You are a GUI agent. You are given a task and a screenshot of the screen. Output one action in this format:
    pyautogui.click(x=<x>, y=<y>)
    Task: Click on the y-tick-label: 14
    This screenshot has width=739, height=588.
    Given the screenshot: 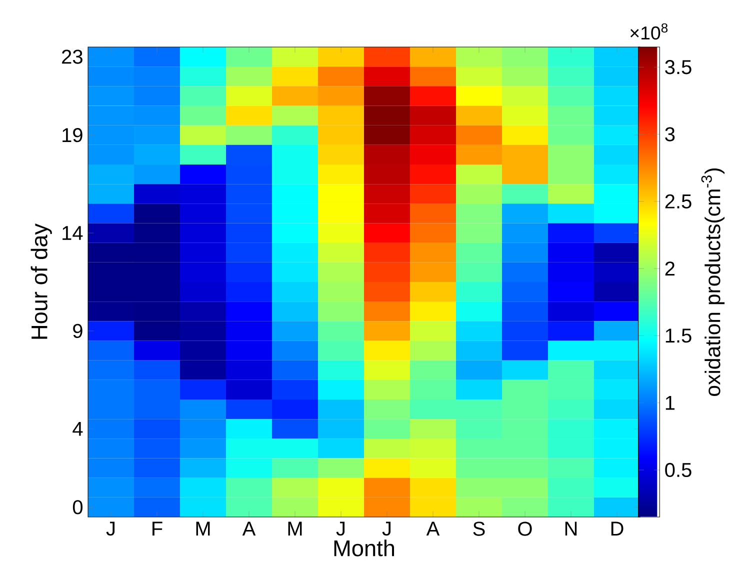 What is the action you would take?
    pyautogui.click(x=72, y=233)
    